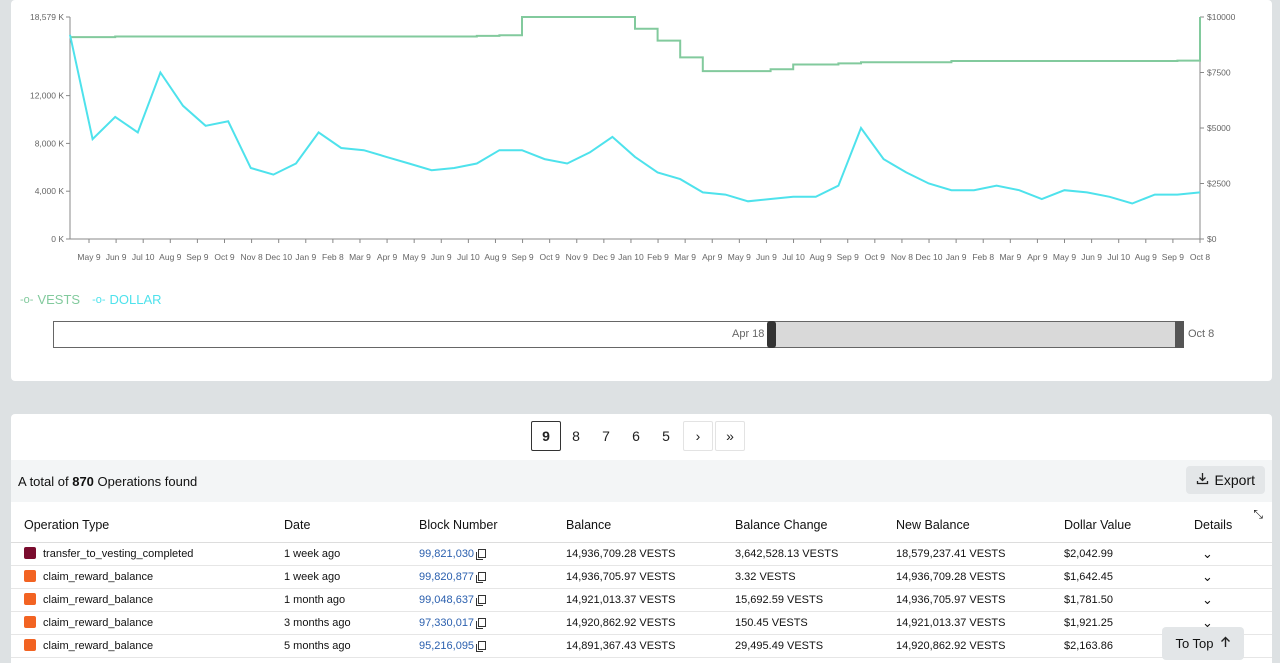 This screenshot has width=1280, height=663. What do you see at coordinates (631, 257) in the screenshot?
I see `x-tick-label: Jan 10` at bounding box center [631, 257].